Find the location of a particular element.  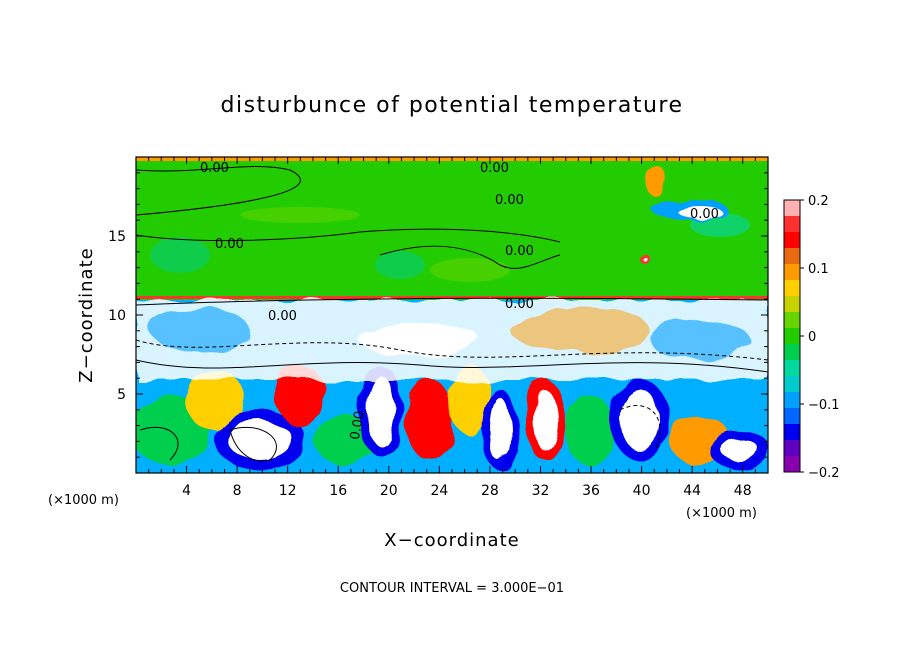

tropopause-line is located at coordinates (452, 297).